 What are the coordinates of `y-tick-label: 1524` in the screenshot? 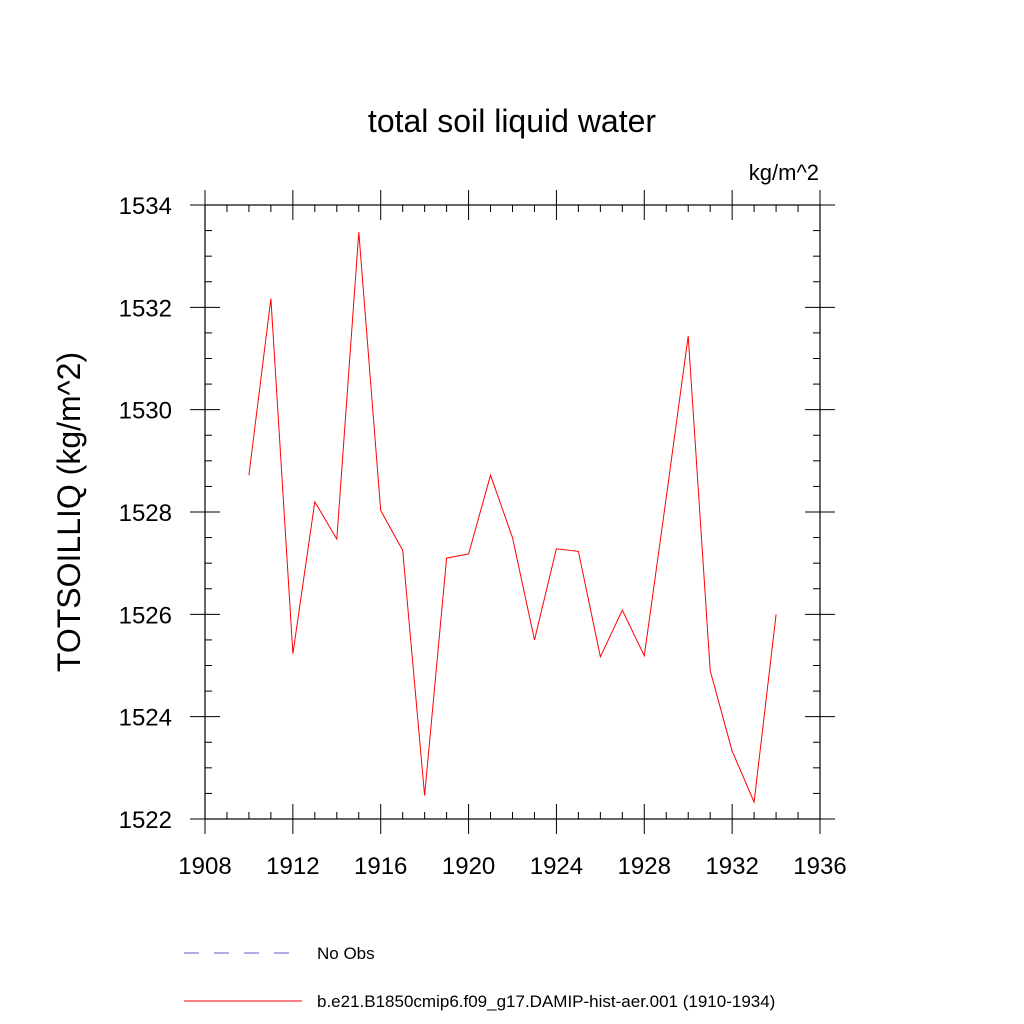 It's located at (145, 718).